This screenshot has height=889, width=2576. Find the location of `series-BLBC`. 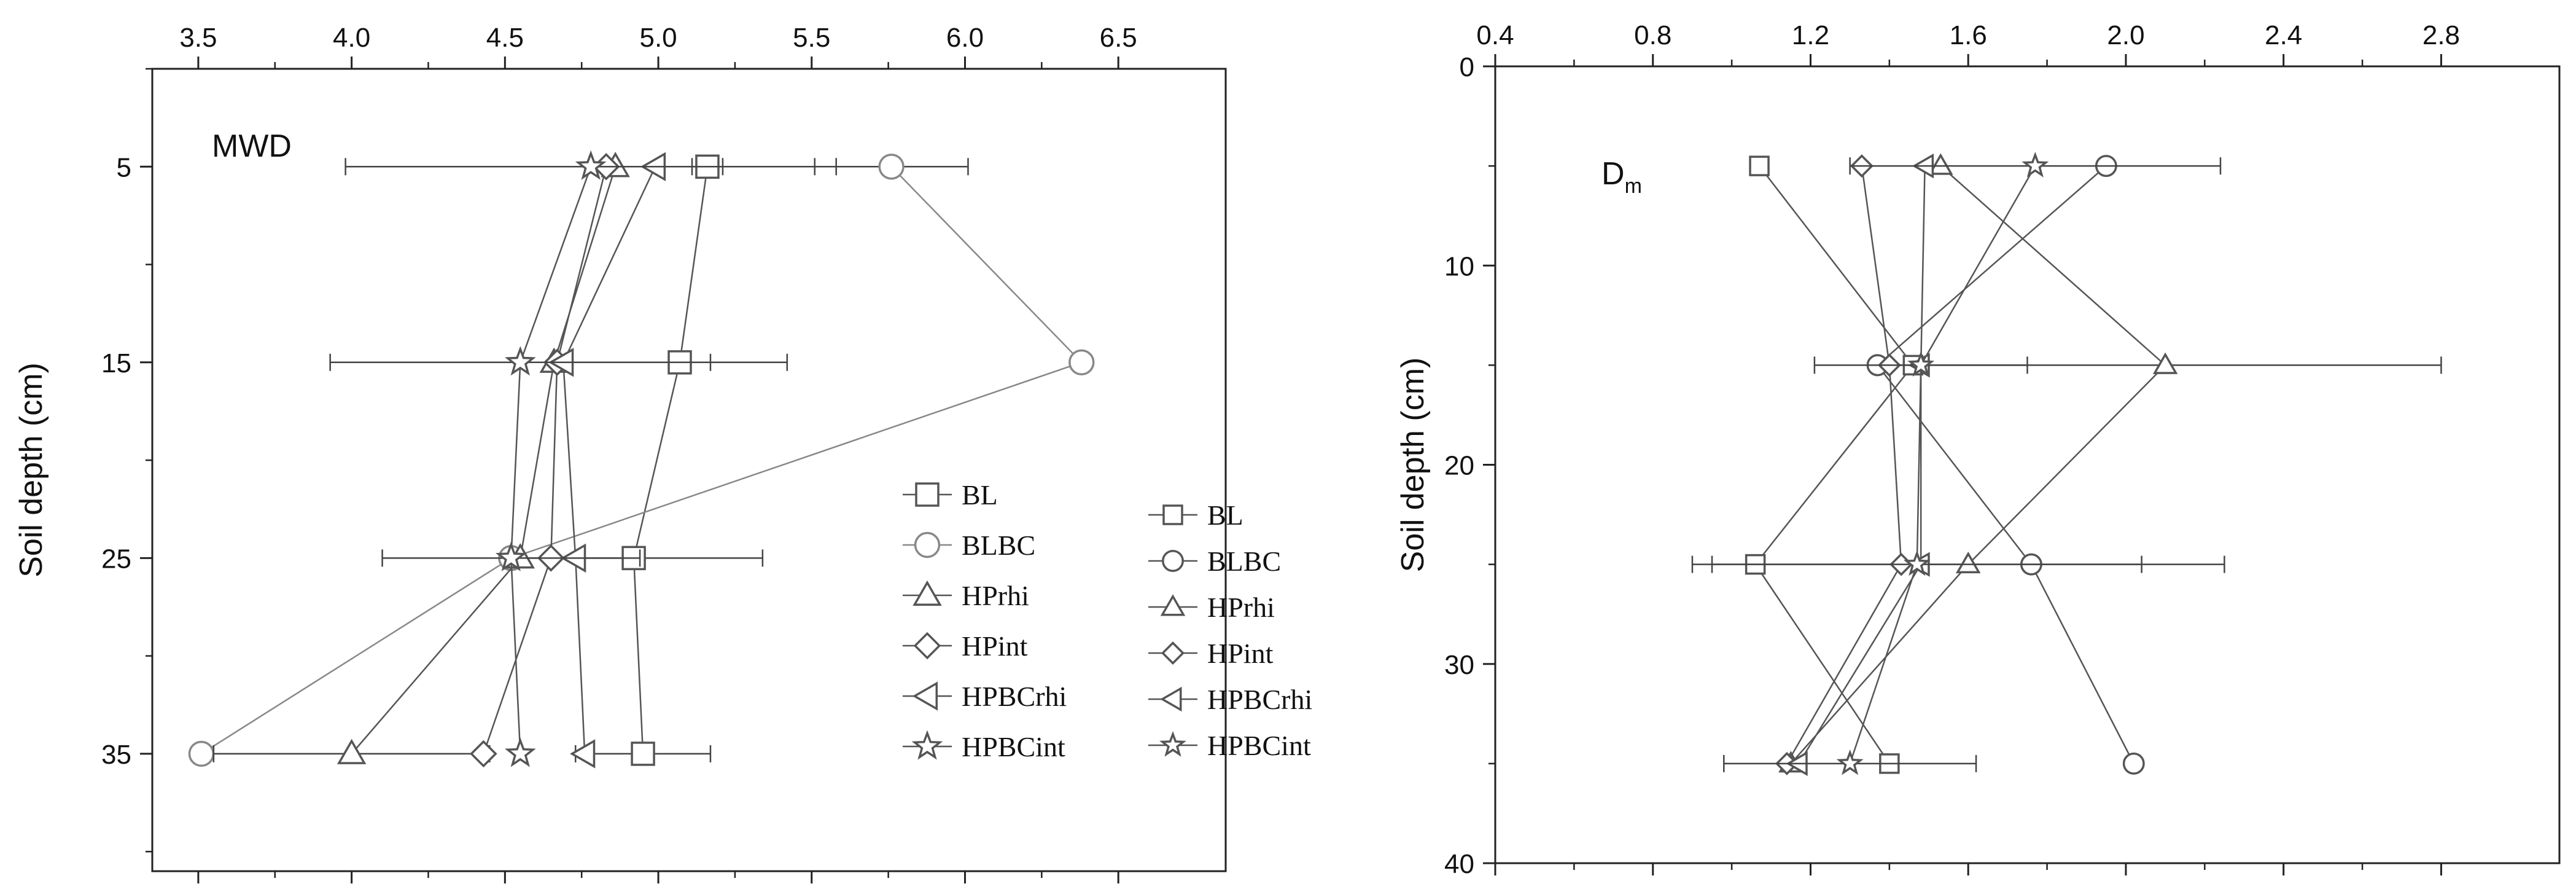

series-BLBC is located at coordinates (2005, 465).